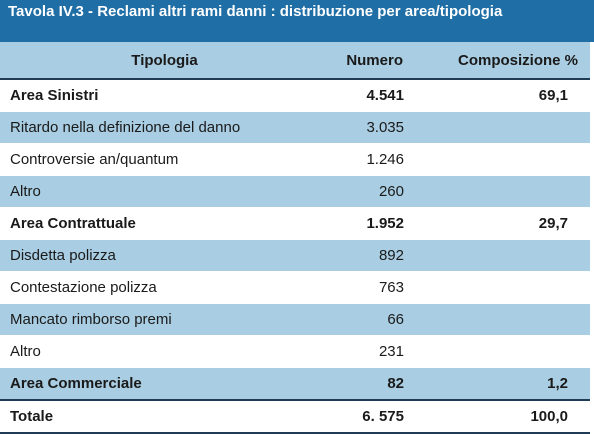 This screenshot has width=594, height=434. What do you see at coordinates (165, 159) in the screenshot?
I see `table-cell: Controversie an/quantum` at bounding box center [165, 159].